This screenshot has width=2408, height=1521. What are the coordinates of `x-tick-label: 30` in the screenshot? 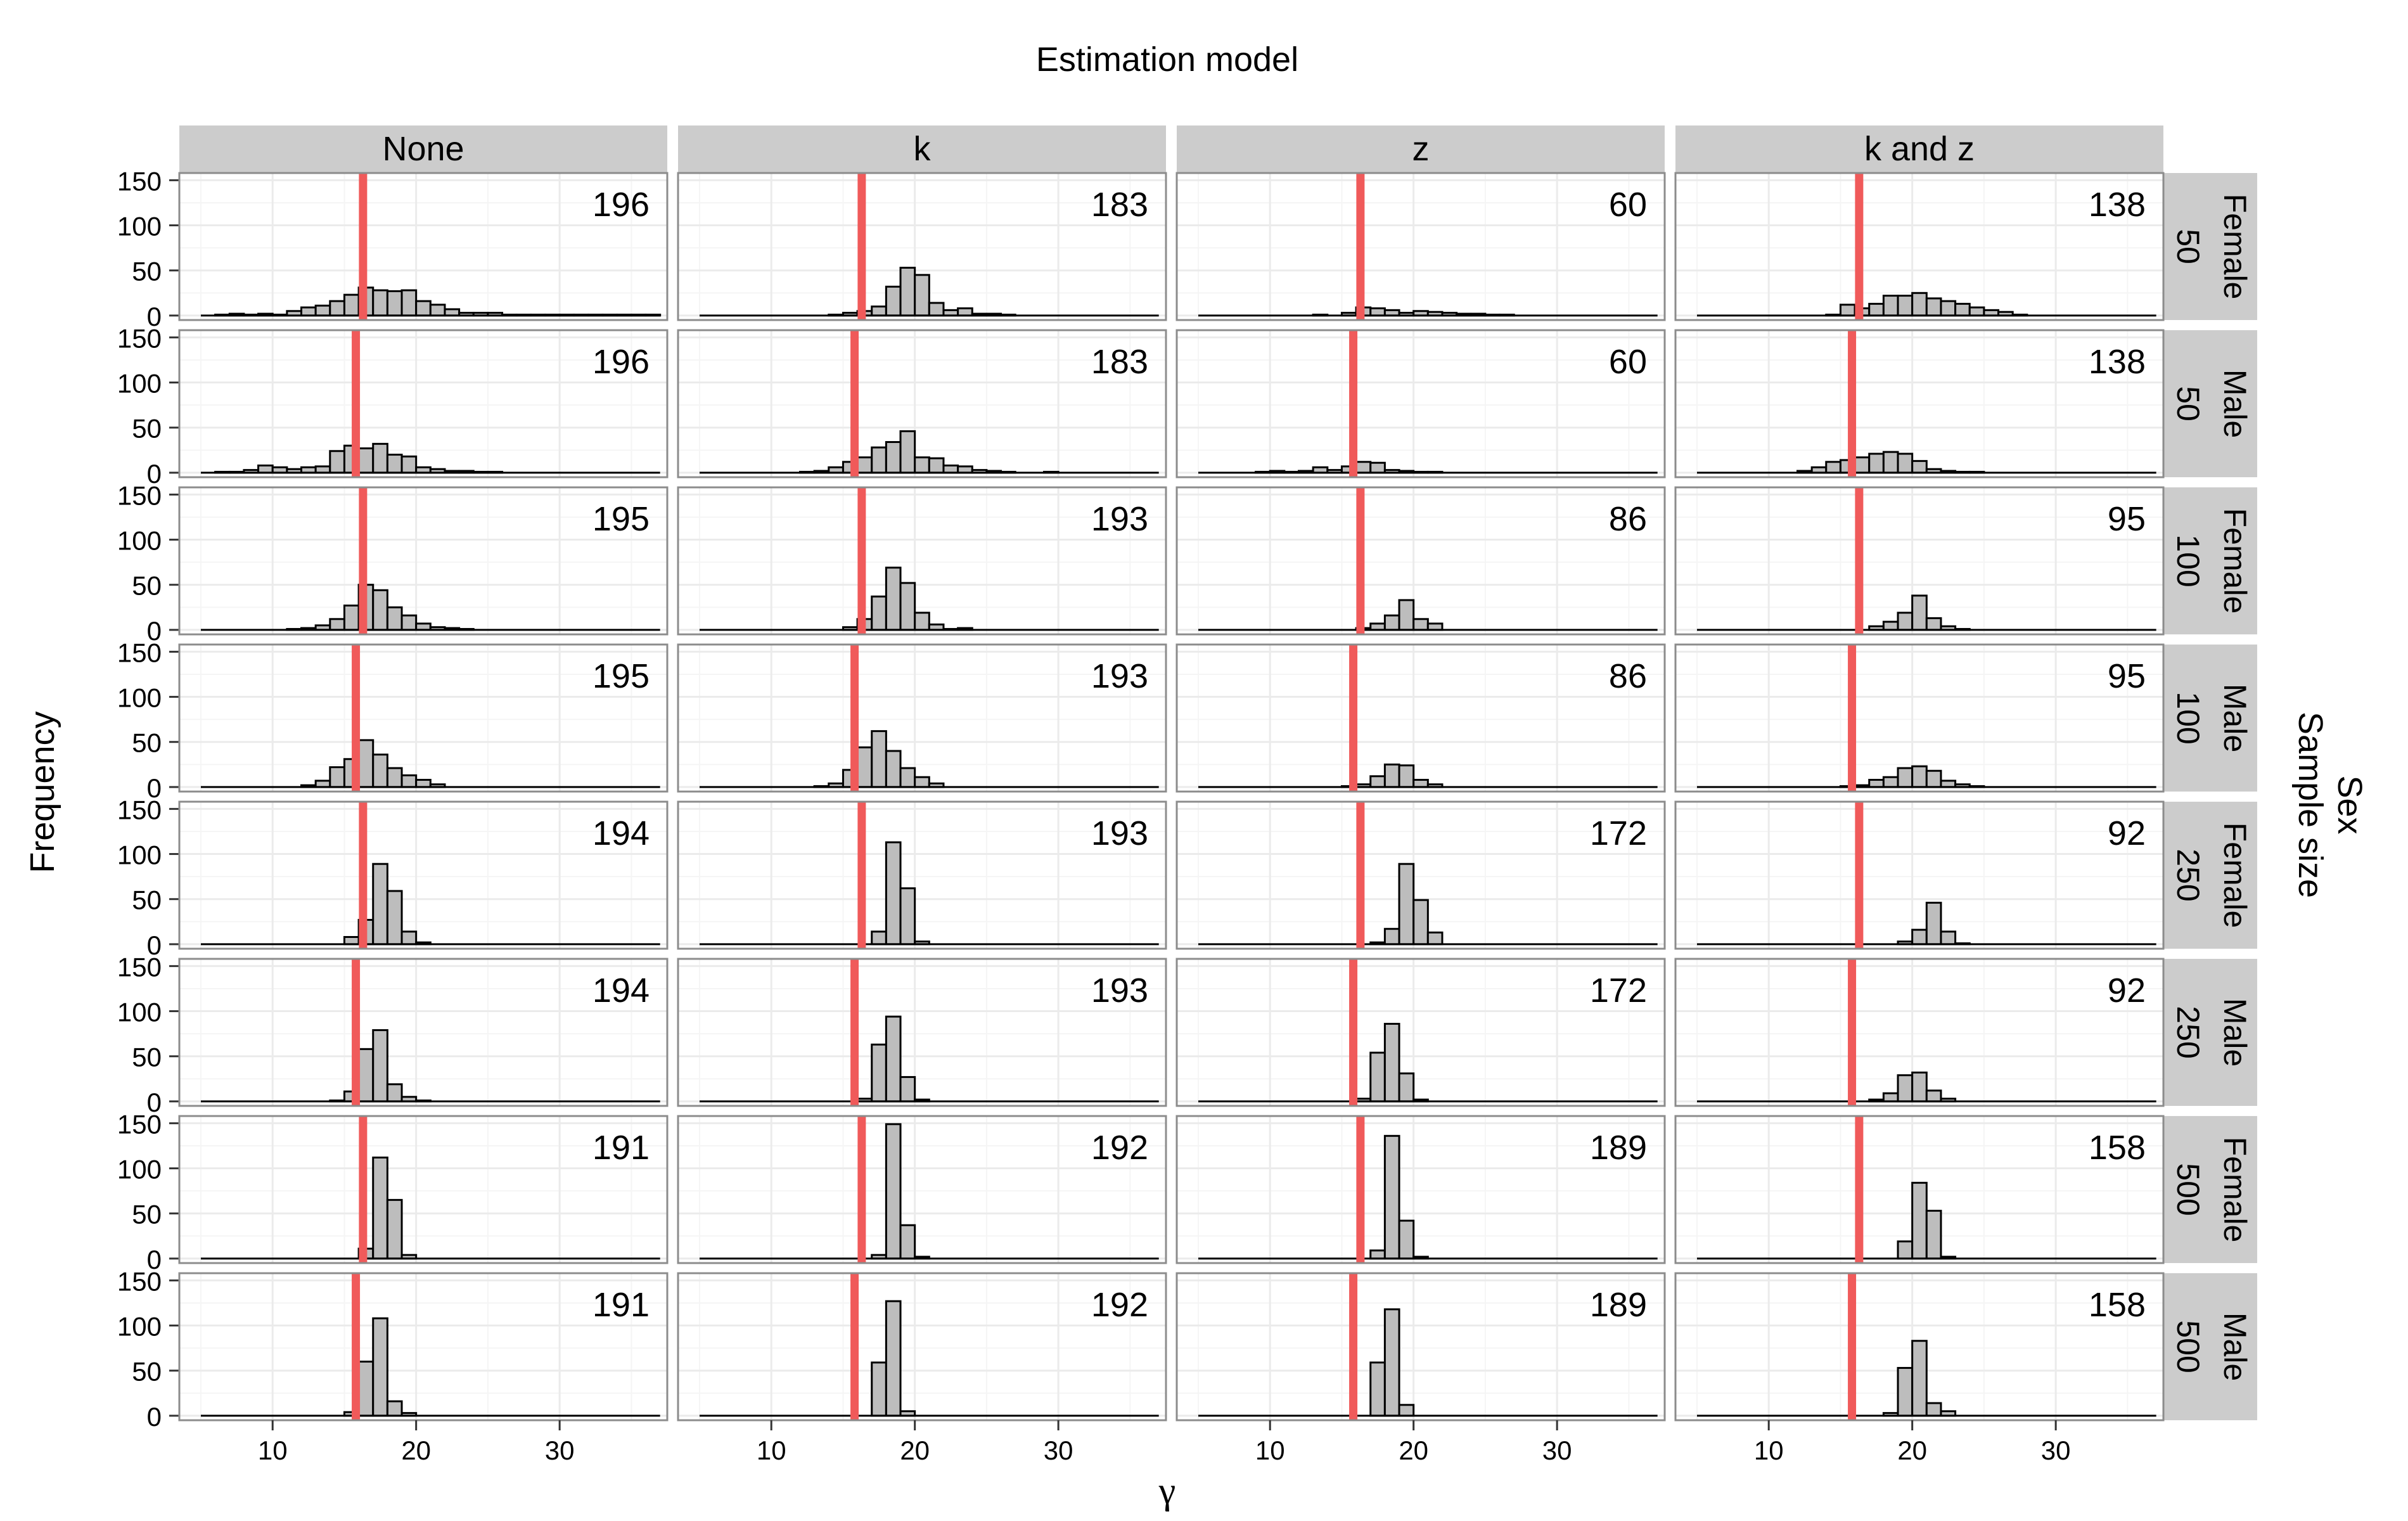 It's located at (1058, 1450).